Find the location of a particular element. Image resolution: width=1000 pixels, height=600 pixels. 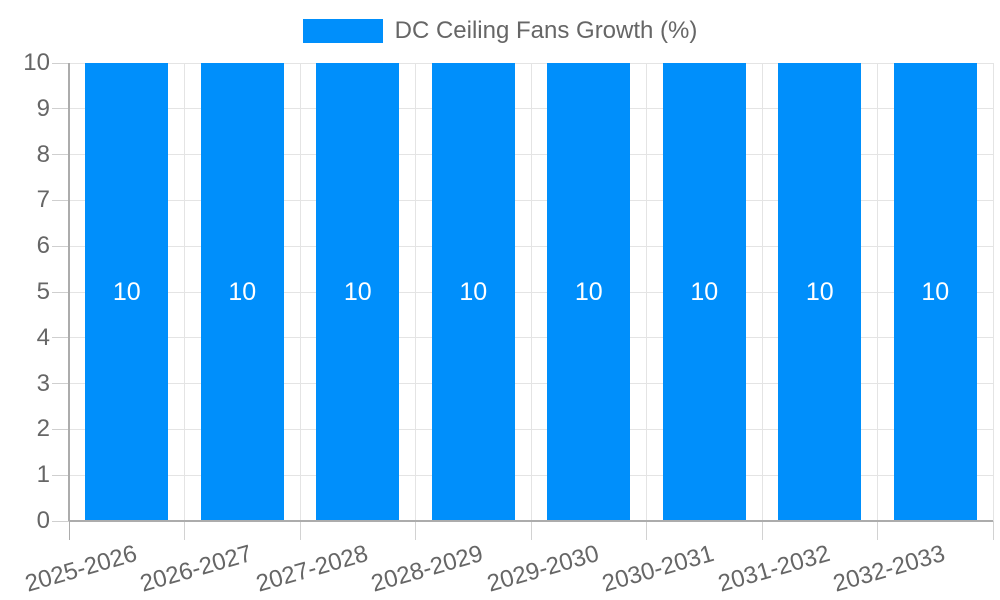

y-axis-tick-label: 0 is located at coordinates (43, 520).